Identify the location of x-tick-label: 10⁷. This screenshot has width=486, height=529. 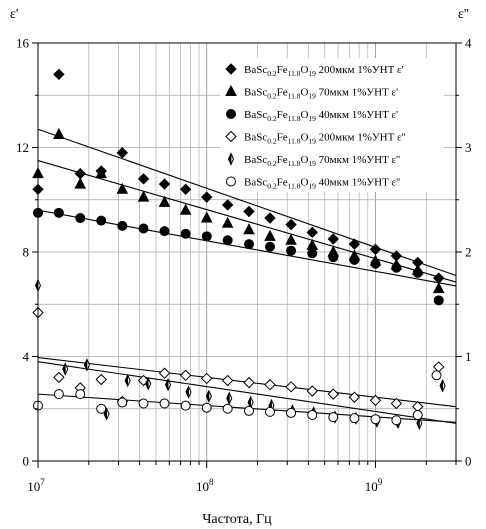
(36, 485).